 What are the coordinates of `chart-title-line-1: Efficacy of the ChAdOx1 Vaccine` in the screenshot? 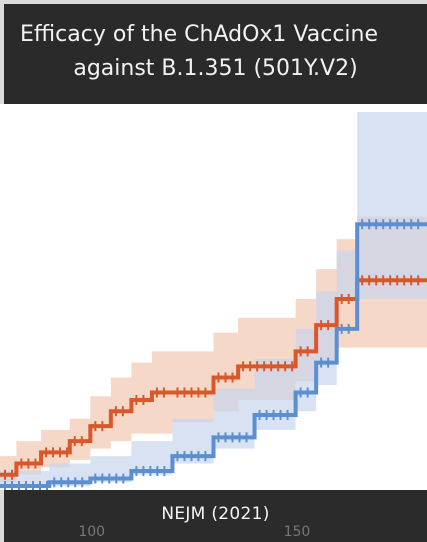 It's located at (199, 34).